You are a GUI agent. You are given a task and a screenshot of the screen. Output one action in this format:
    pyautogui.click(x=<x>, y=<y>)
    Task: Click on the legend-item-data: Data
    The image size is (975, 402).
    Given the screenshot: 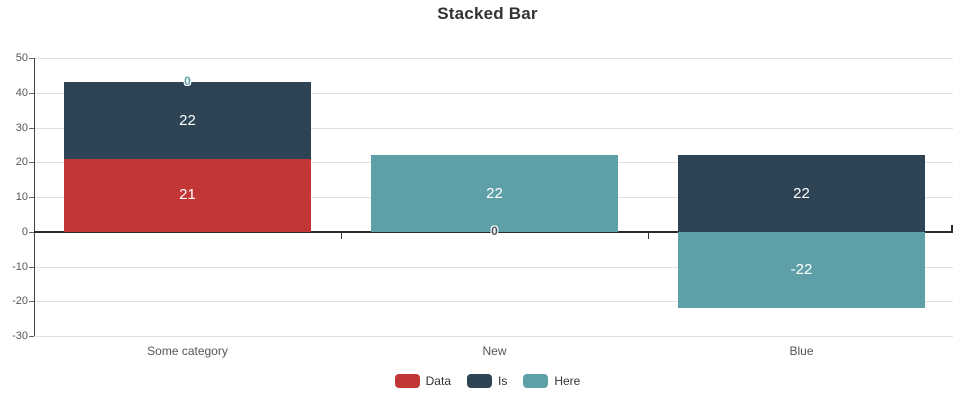 What is the action you would take?
    pyautogui.click(x=422, y=381)
    